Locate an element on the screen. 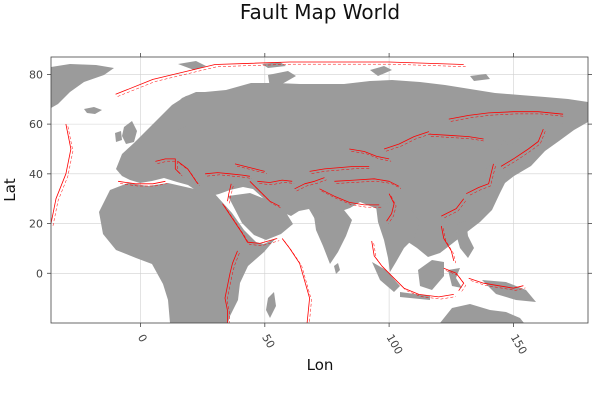  landmass-japan is located at coordinates (497, 160).